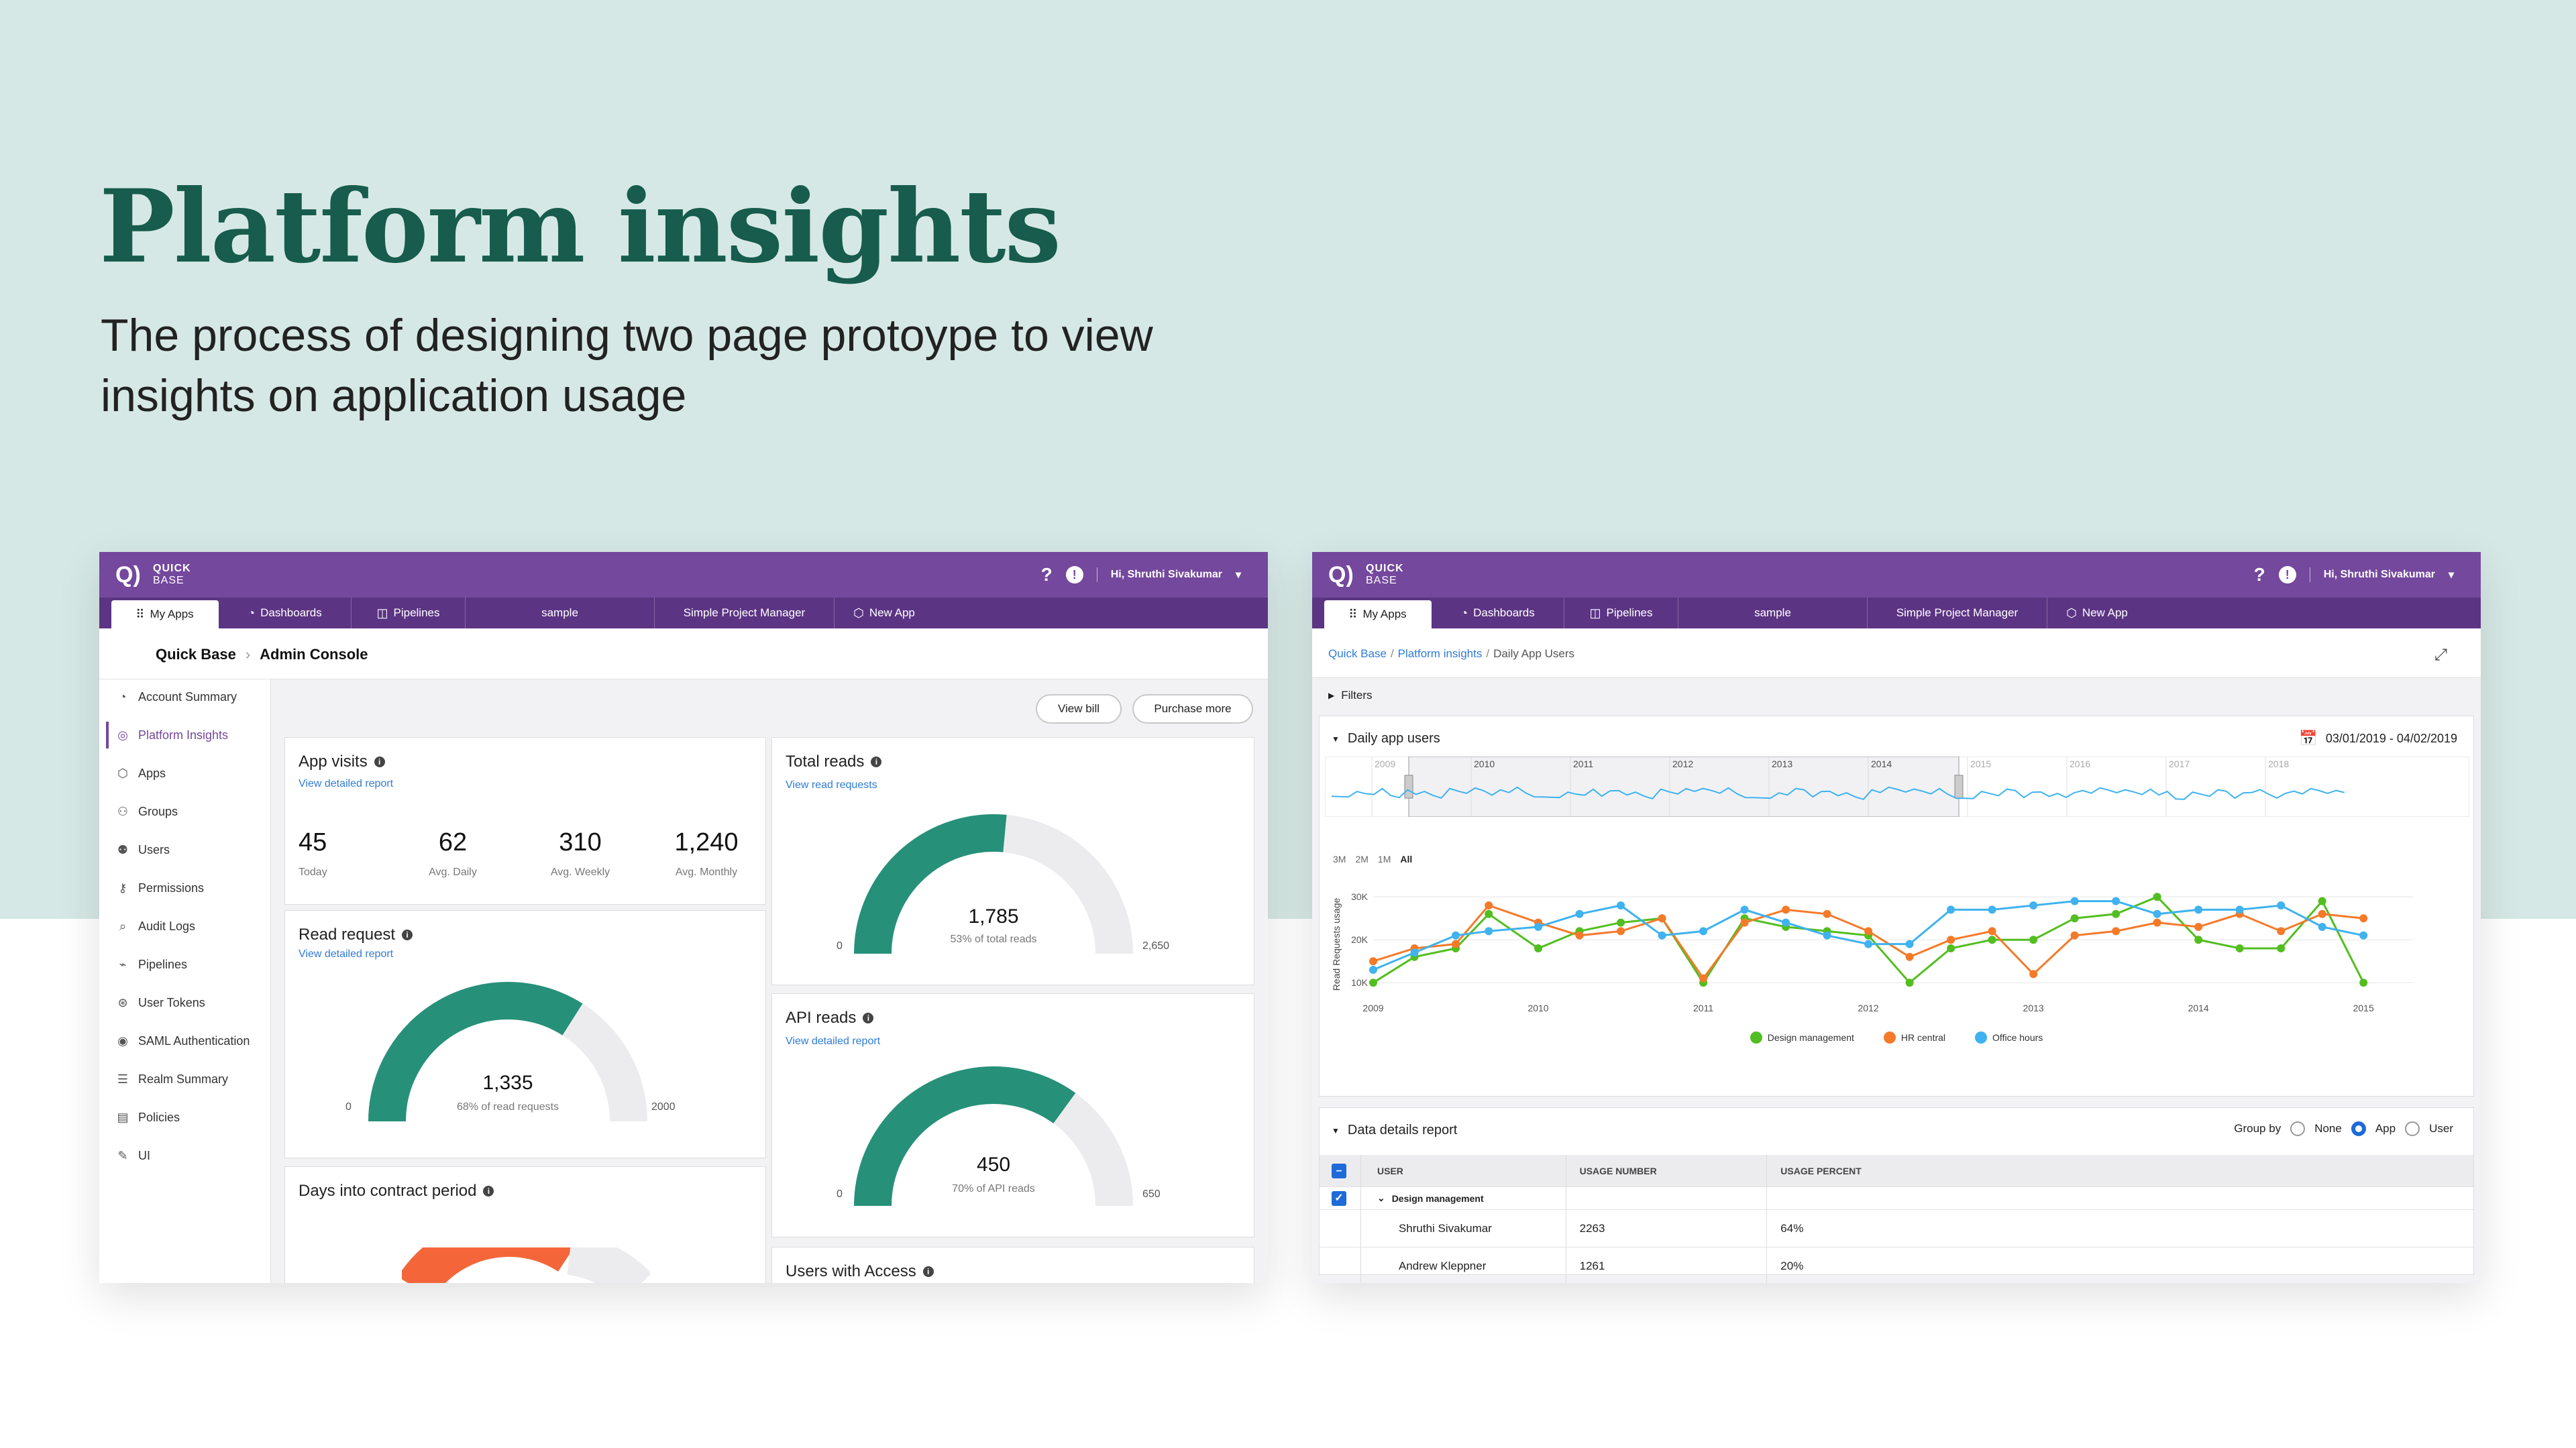 This screenshot has width=2576, height=1448. I want to click on range-1m-button: 1M, so click(1384, 860).